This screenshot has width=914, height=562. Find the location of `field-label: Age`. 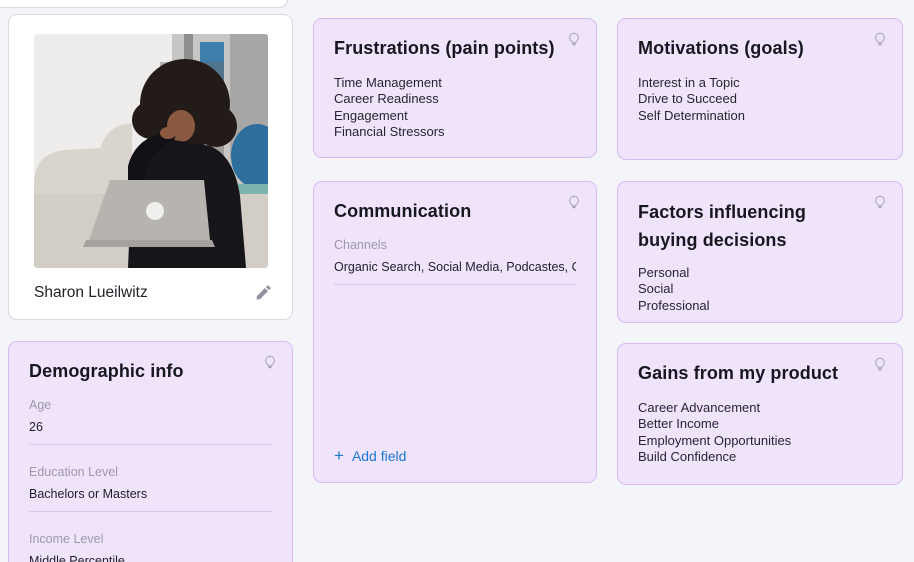

field-label: Age is located at coordinates (40, 405).